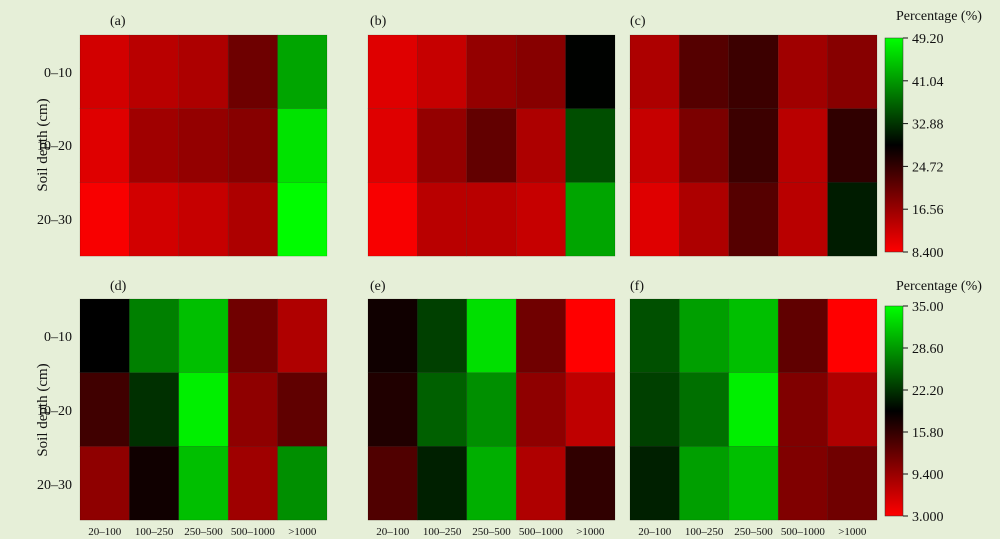 This screenshot has width=1000, height=539. What do you see at coordinates (58, 73) in the screenshot?
I see `depth-label: 0–10` at bounding box center [58, 73].